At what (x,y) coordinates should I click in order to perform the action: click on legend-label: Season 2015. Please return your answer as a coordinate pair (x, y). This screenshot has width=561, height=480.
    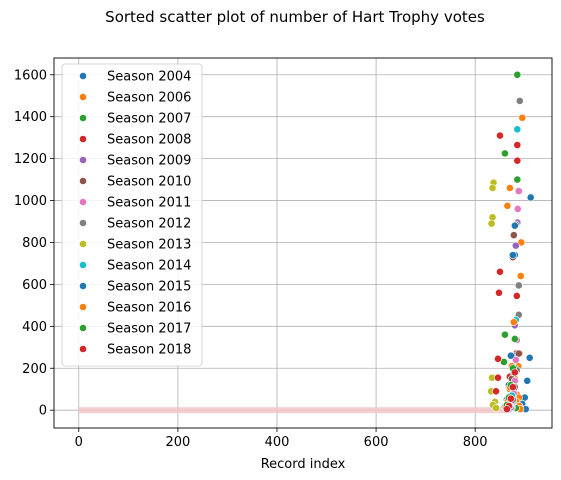
    Looking at the image, I should click on (149, 287).